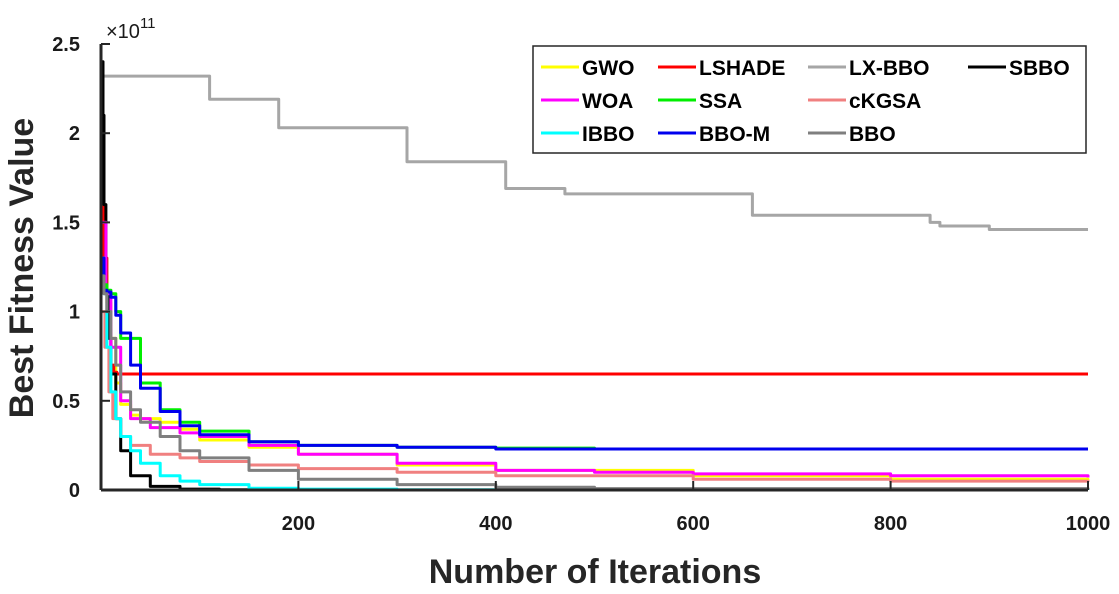  I want to click on legend-label-lshade: LSHADE, so click(742, 68).